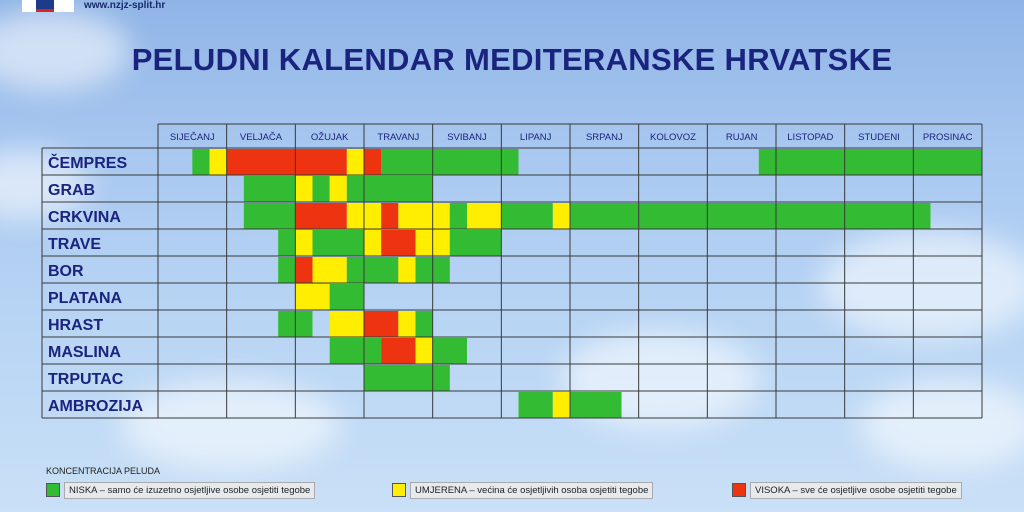 The height and width of the screenshot is (512, 1024). What do you see at coordinates (739, 490) in the screenshot?
I see `legend-swatch-visoka` at bounding box center [739, 490].